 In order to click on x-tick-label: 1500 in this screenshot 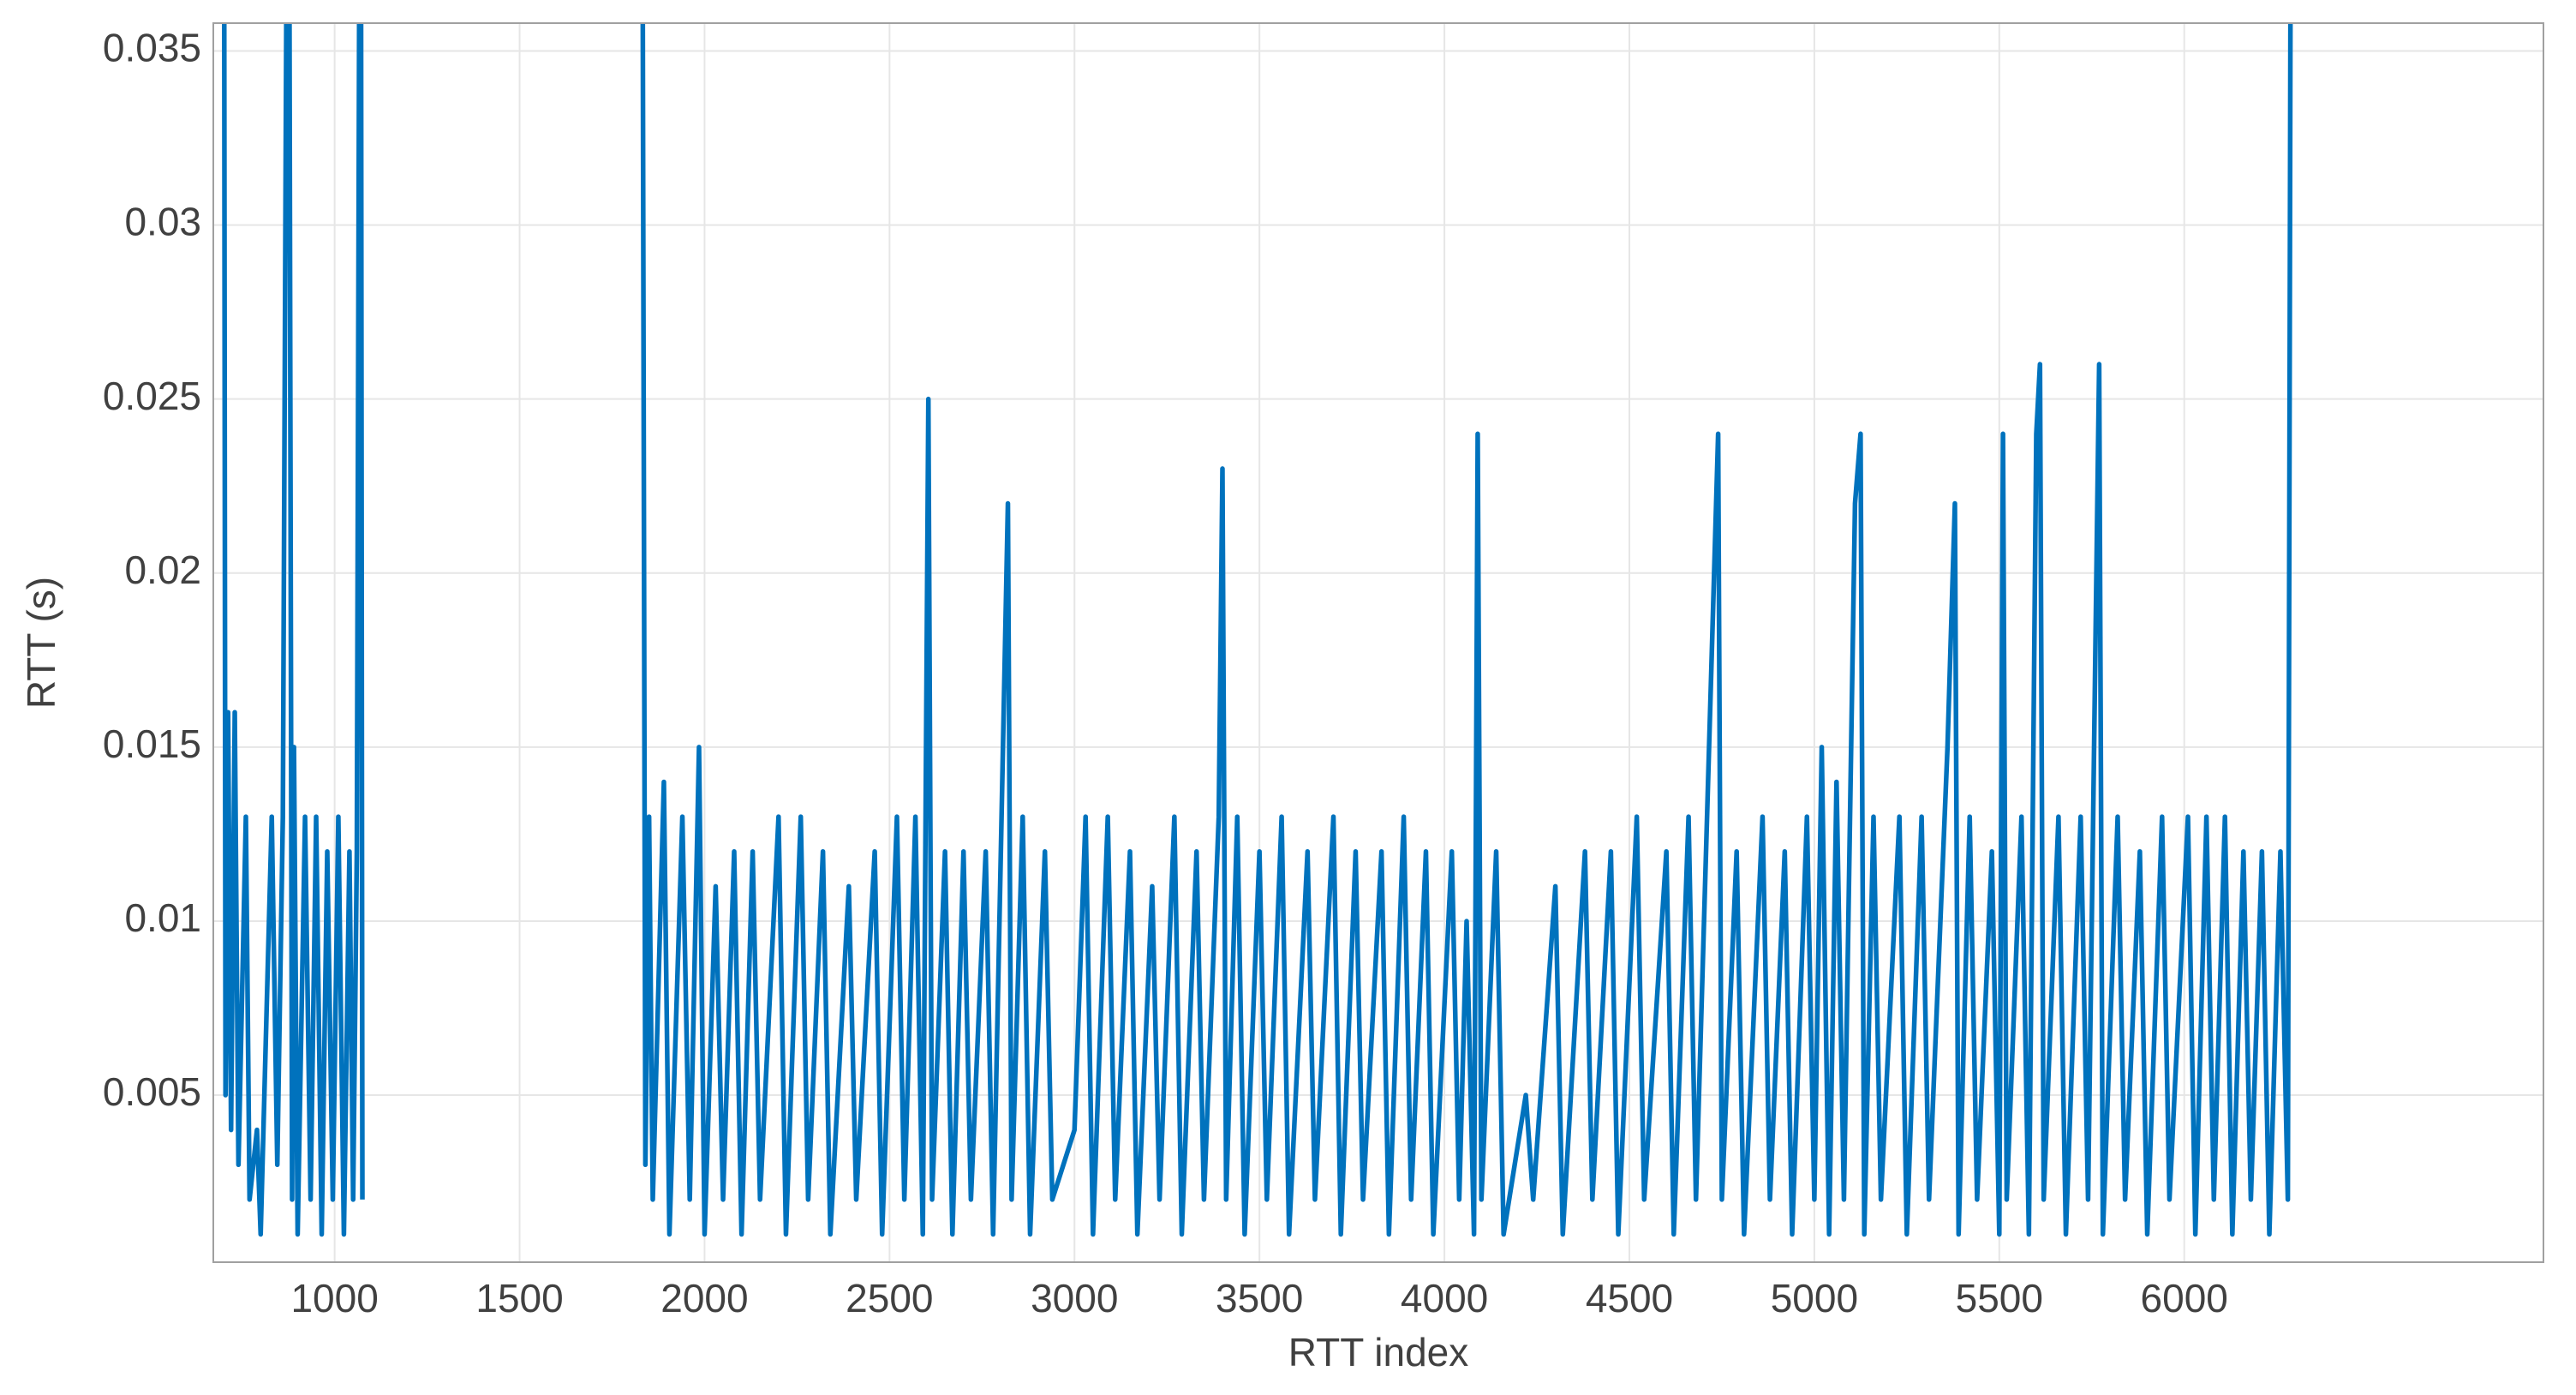, I will do `click(519, 1298)`.